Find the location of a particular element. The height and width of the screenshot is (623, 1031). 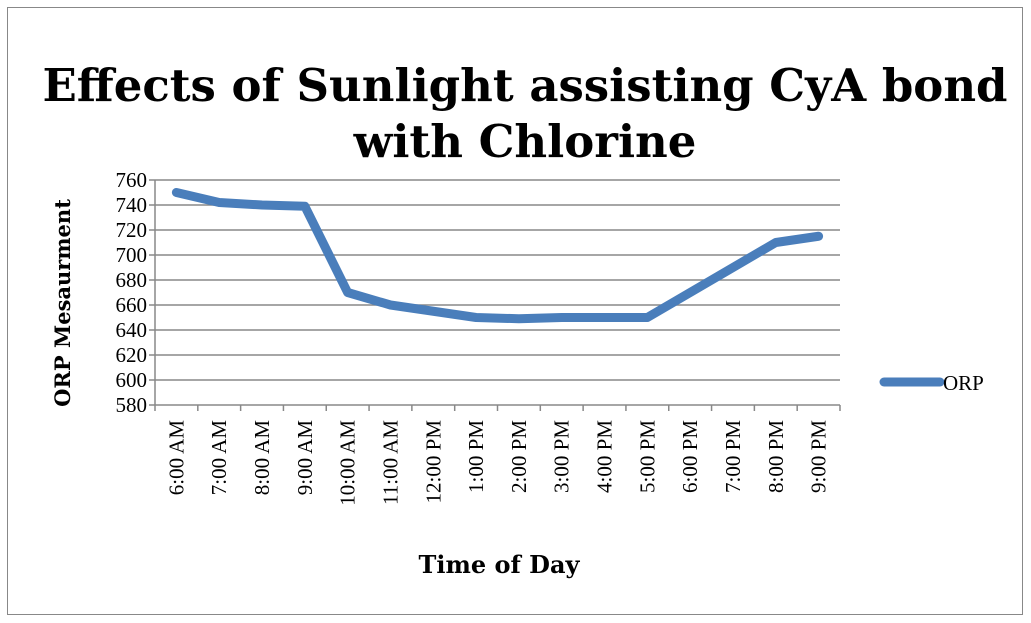

orp-series-line is located at coordinates (497, 256).